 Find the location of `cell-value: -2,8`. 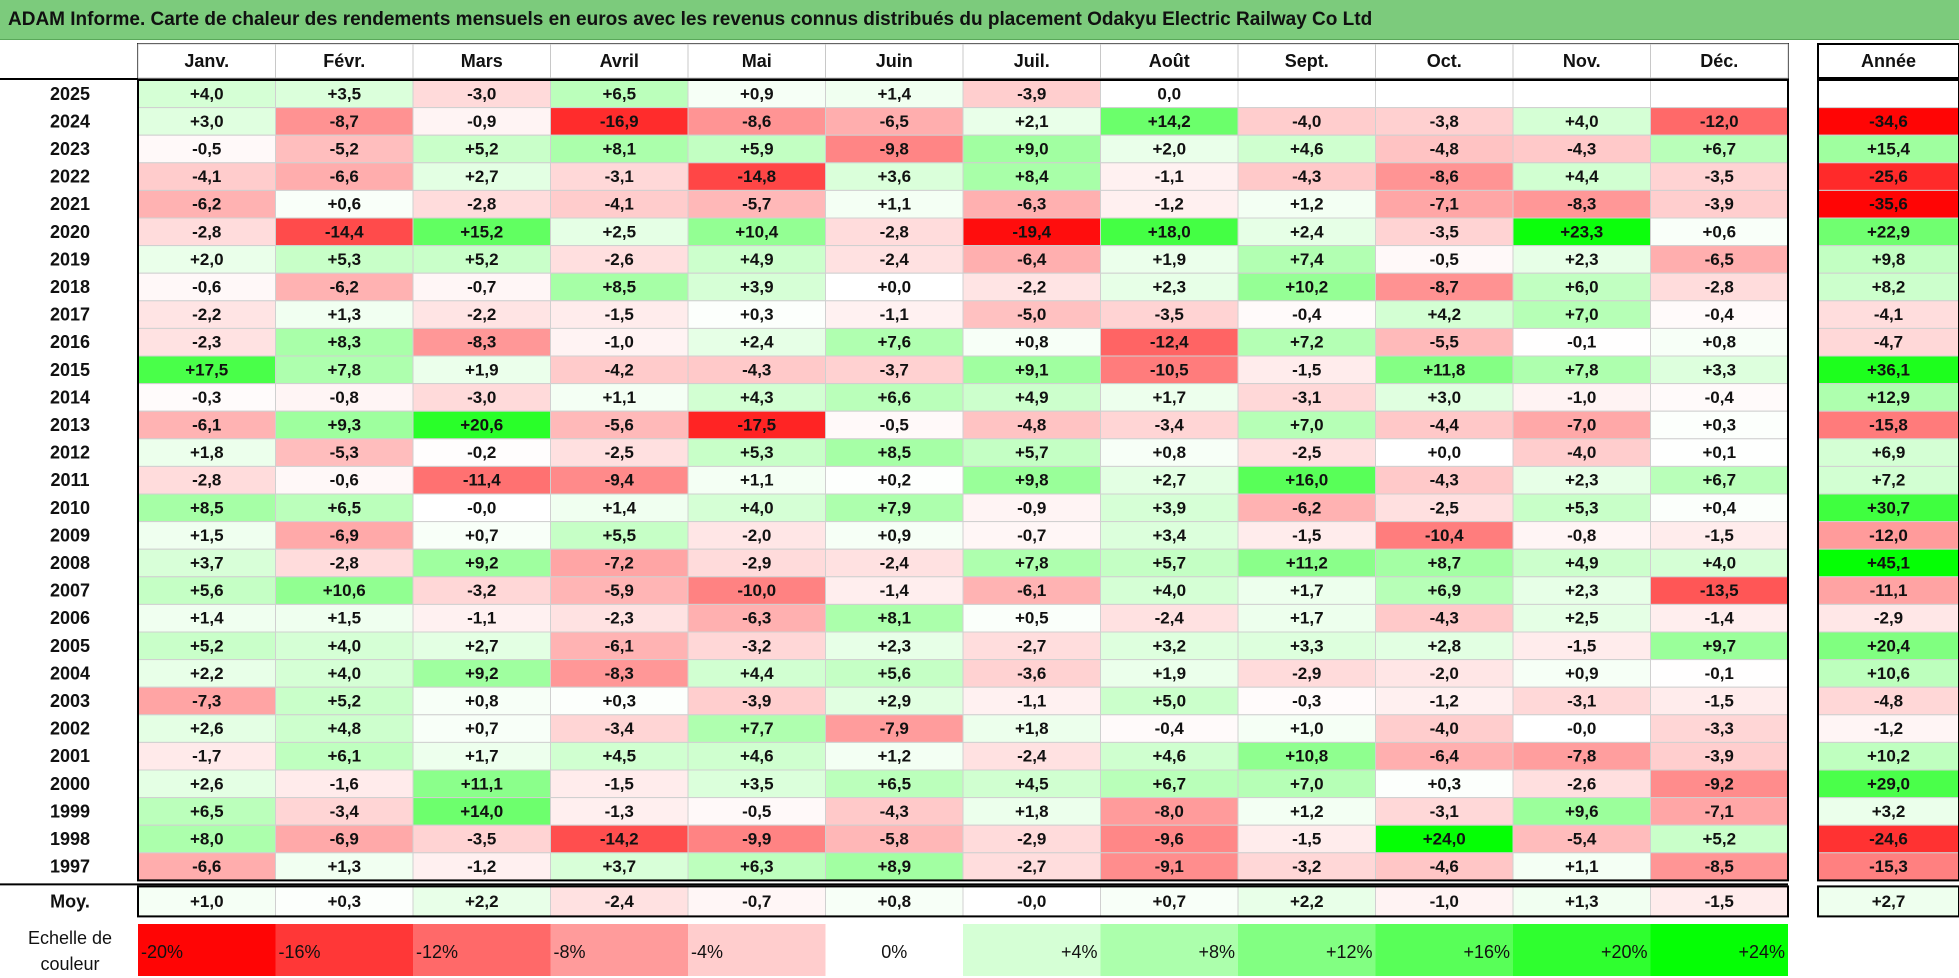

cell-value: -2,8 is located at coordinates (894, 231).